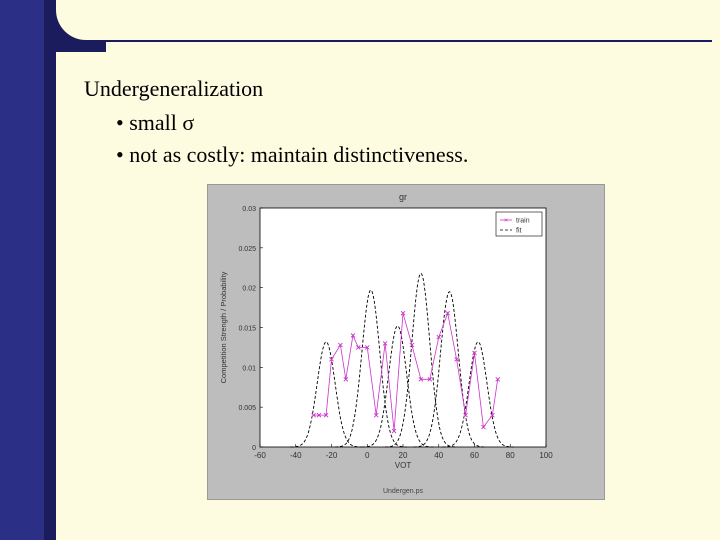 The image size is (720, 540). What do you see at coordinates (438, 455) in the screenshot?
I see `x-tick-label: 40` at bounding box center [438, 455].